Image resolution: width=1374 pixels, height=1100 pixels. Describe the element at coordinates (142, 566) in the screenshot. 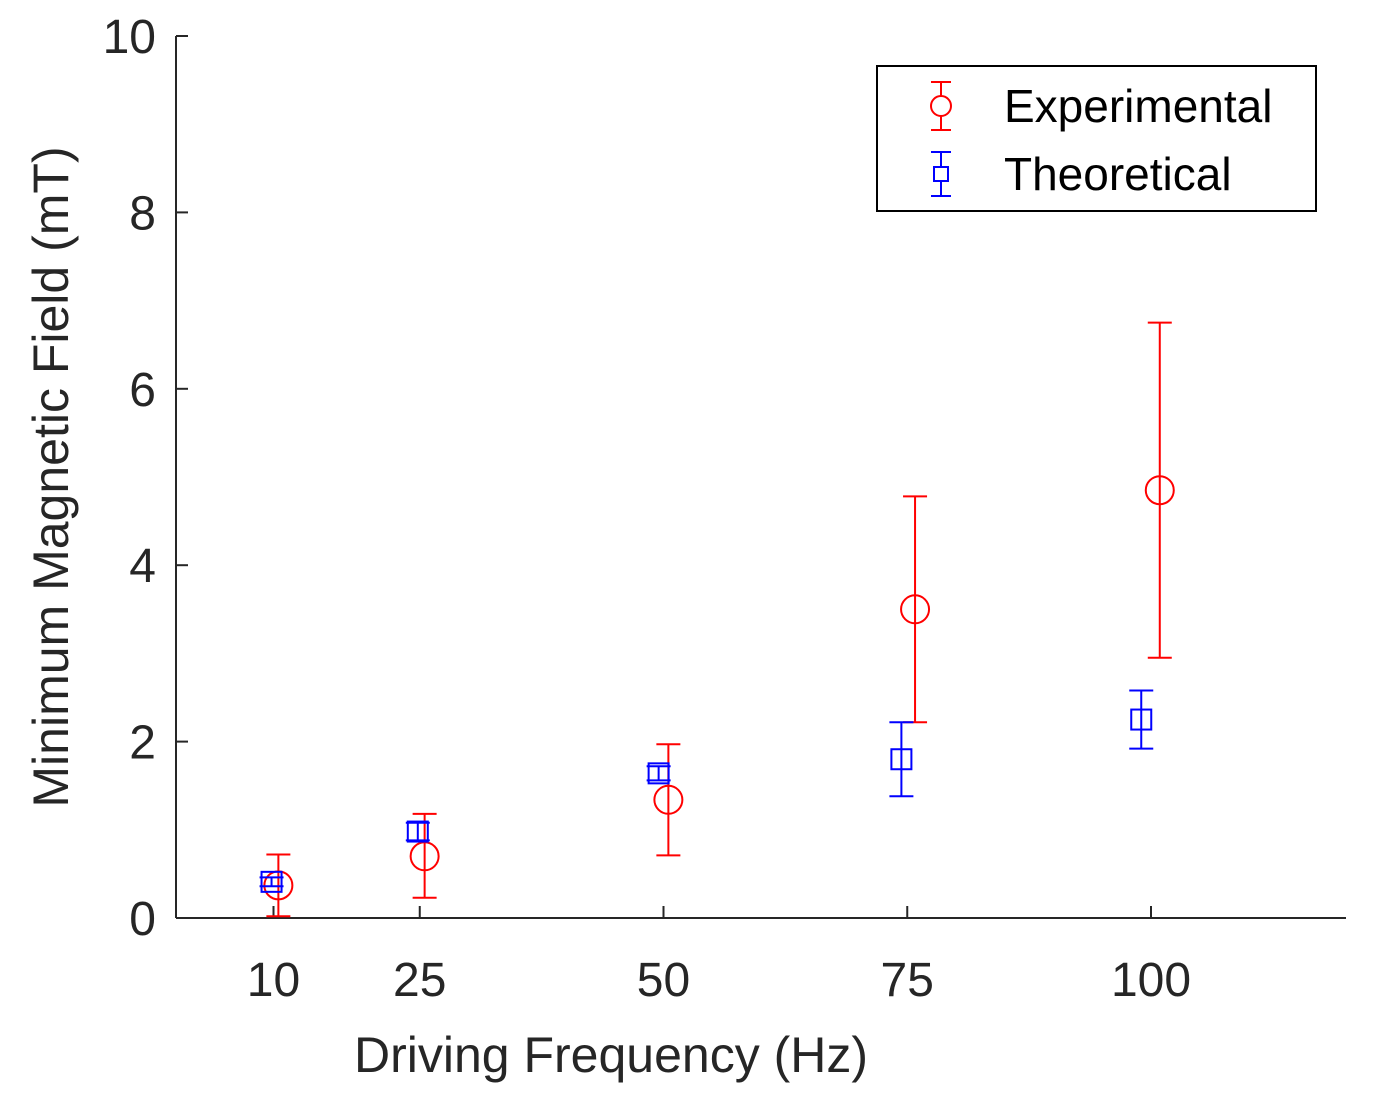

I see `y-tick-label: 4` at that location.